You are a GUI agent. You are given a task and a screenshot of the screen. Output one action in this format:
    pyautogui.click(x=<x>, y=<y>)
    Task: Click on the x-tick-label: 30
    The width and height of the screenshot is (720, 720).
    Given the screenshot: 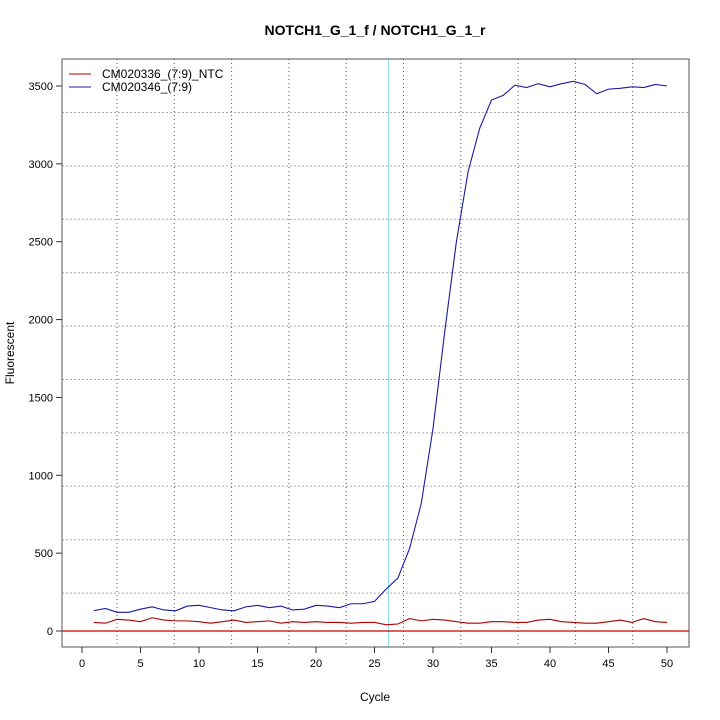 What is the action you would take?
    pyautogui.click(x=433, y=664)
    